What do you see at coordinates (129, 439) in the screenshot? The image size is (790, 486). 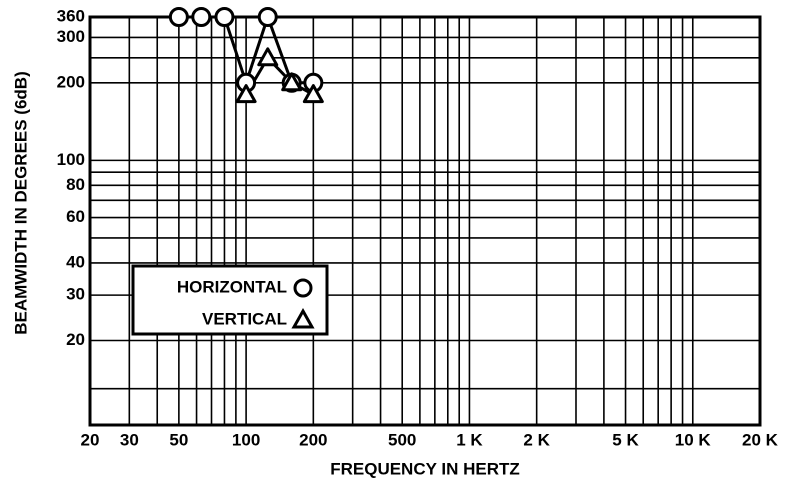 I see `x-tick-label: 30` at bounding box center [129, 439].